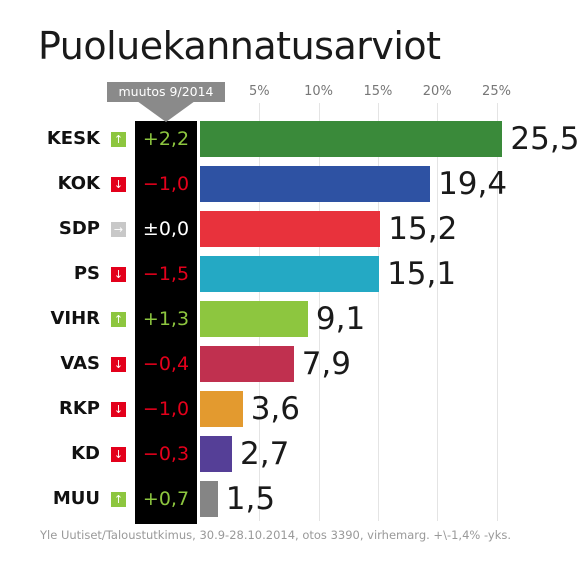 Image resolution: width=580 pixels, height=569 pixels. What do you see at coordinates (79, 228) in the screenshot?
I see `party-label: SDP` at bounding box center [79, 228].